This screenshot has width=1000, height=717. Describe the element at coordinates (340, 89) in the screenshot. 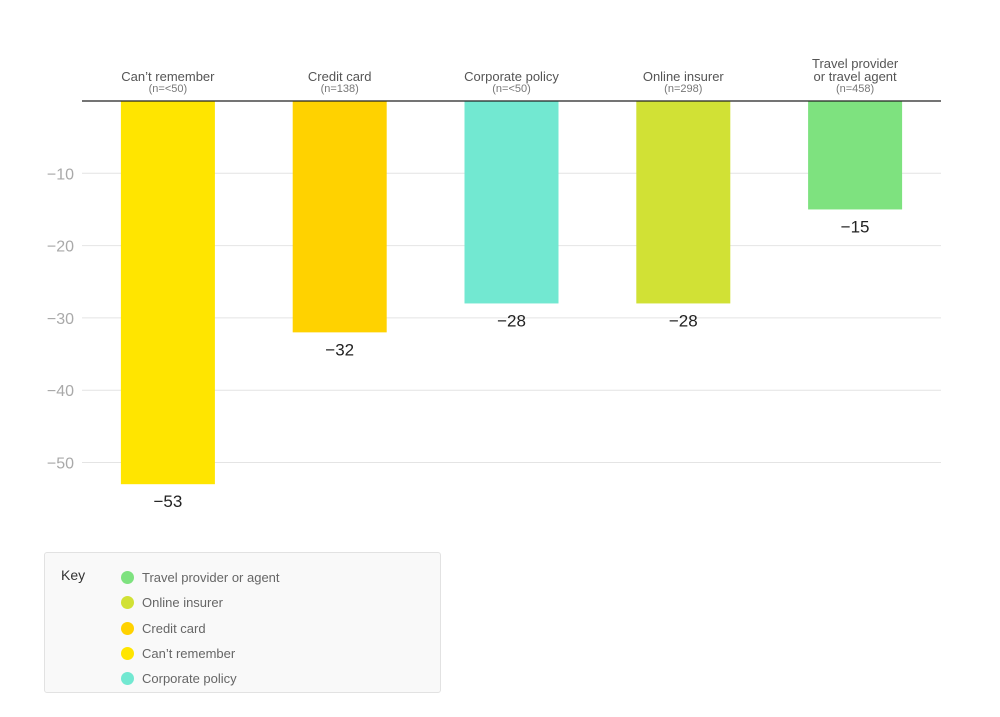

I see `category-sample-size: (n=138)` at that location.